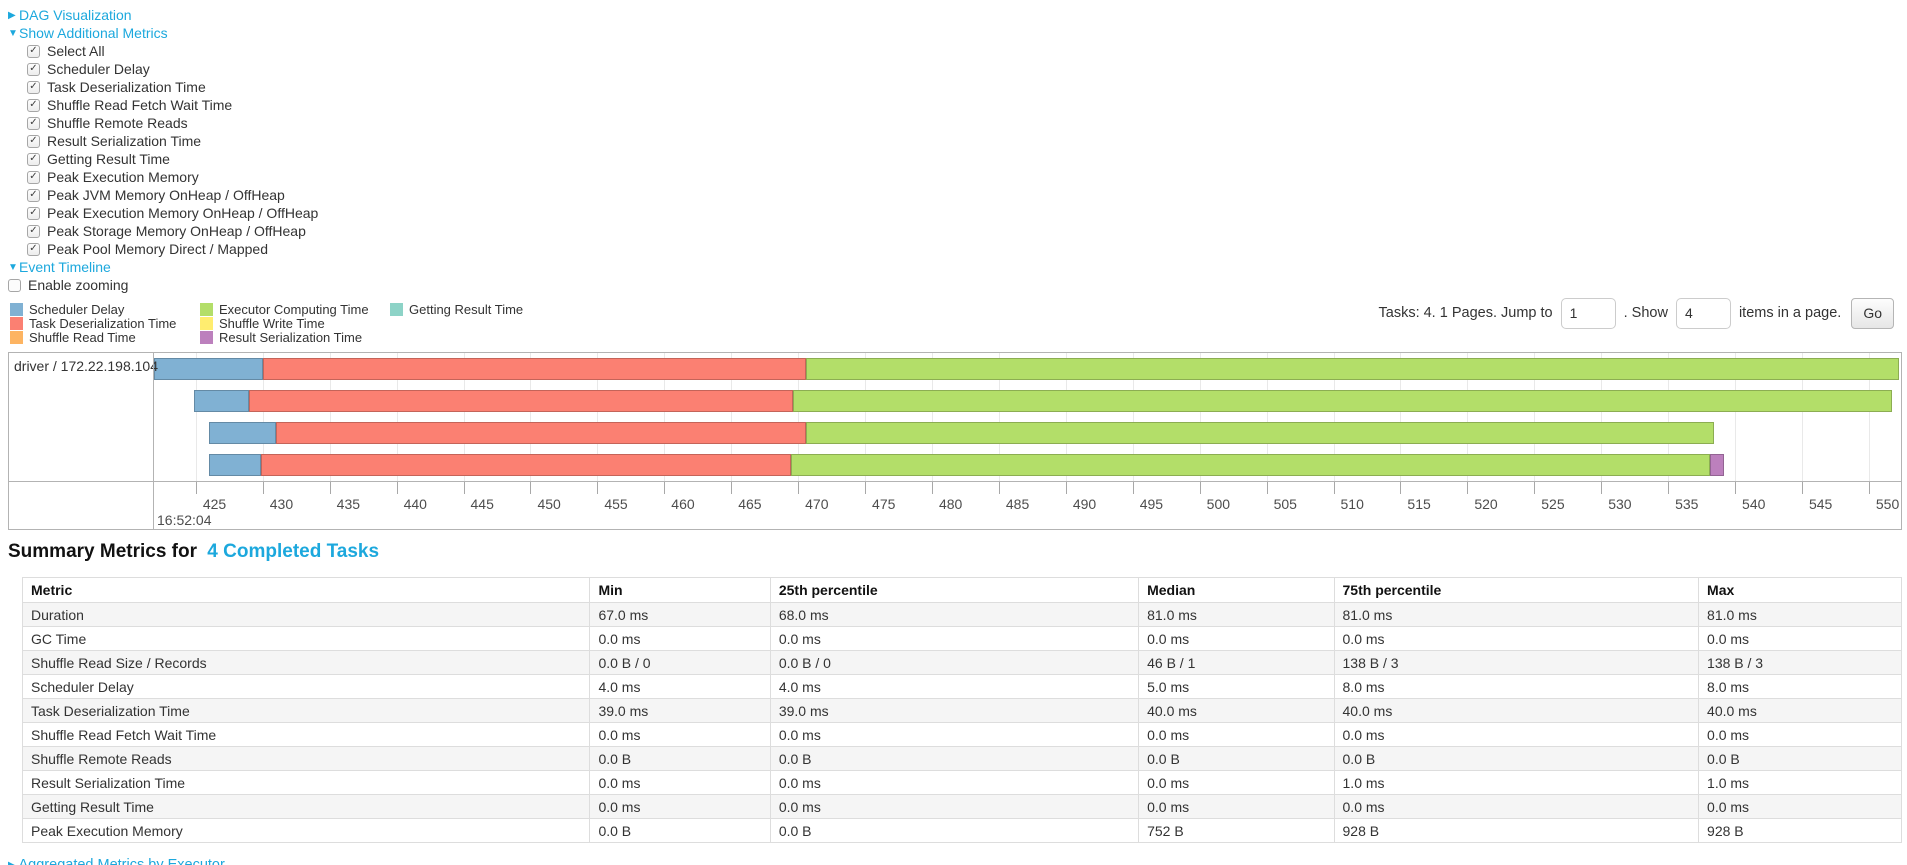  What do you see at coordinates (1419, 504) in the screenshot?
I see `axis-tick-label: 515` at bounding box center [1419, 504].